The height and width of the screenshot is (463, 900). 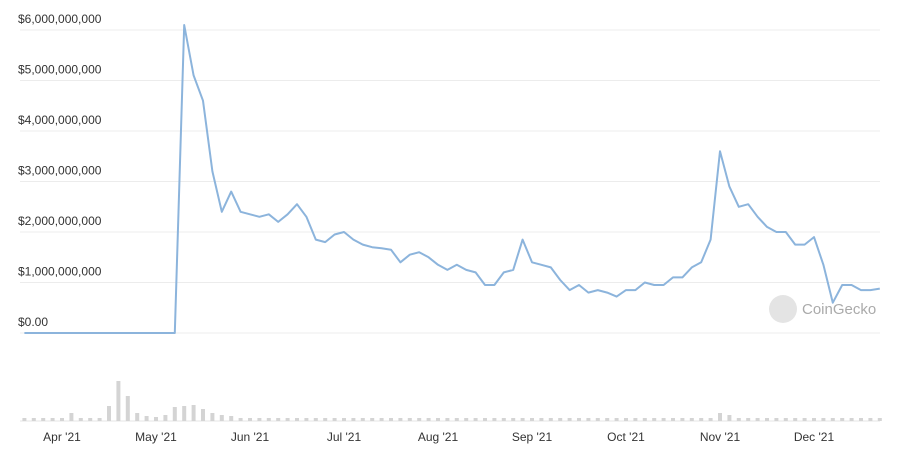 I want to click on y-tick-label: $5,000,000,000, so click(x=60, y=70).